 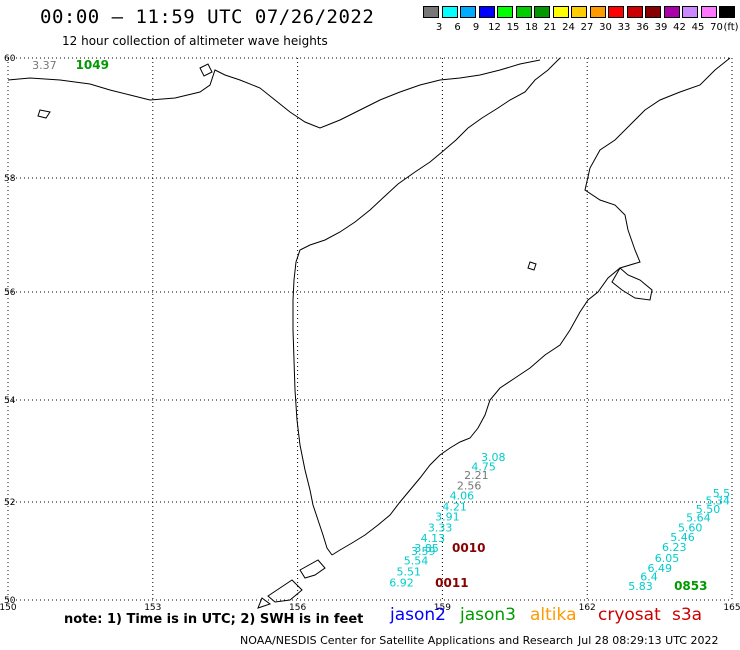 I want to click on legend-label: 70, so click(x=716, y=27).